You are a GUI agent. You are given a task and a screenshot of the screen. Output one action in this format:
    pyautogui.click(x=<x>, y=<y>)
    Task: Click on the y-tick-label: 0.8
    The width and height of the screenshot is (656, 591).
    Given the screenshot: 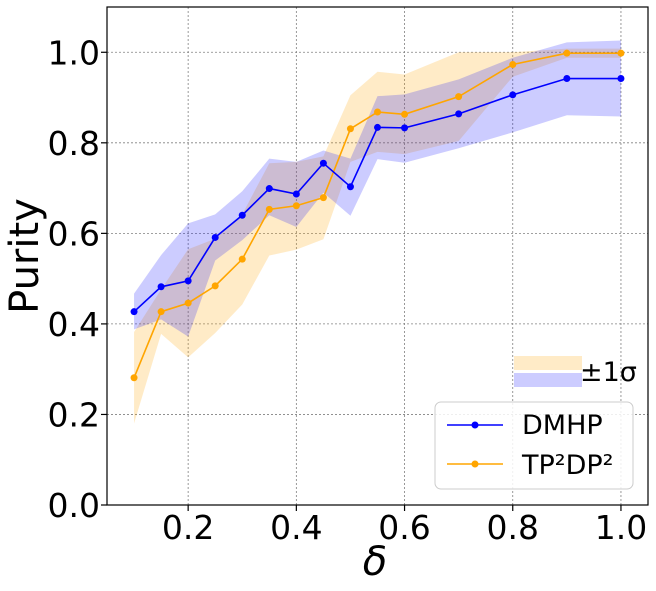 What is the action you would take?
    pyautogui.click(x=74, y=143)
    